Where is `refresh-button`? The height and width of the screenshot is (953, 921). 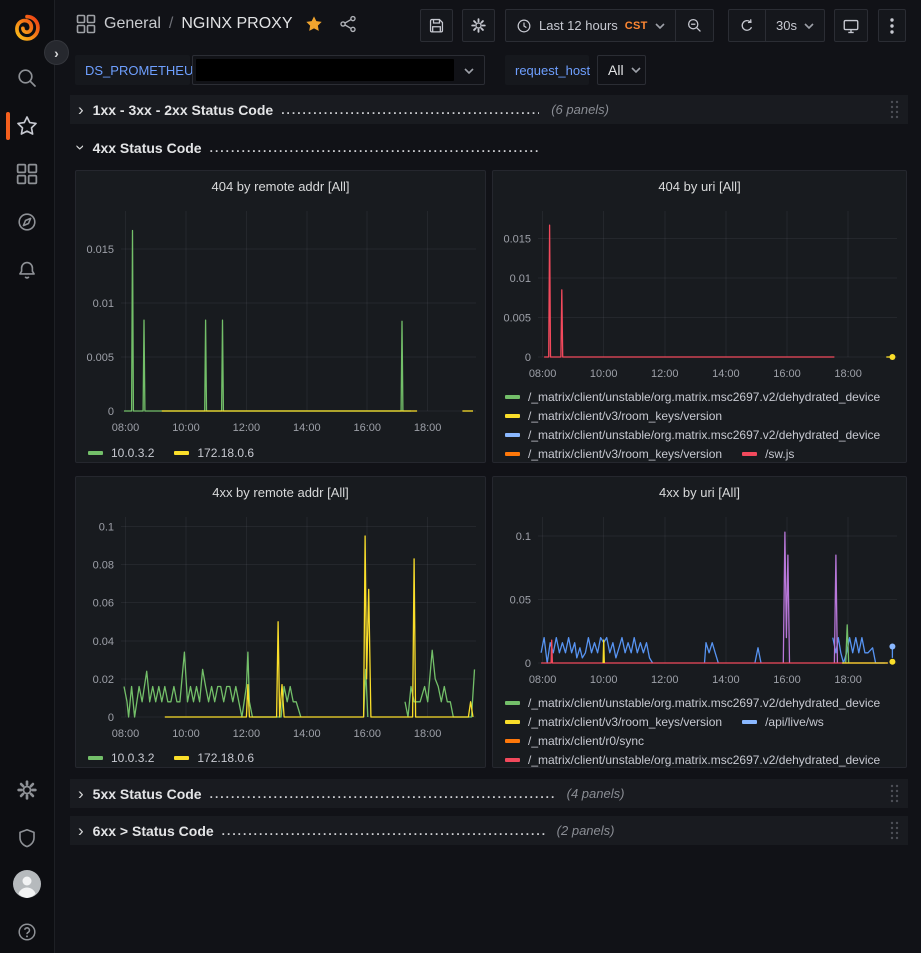 refresh-button is located at coordinates (747, 25).